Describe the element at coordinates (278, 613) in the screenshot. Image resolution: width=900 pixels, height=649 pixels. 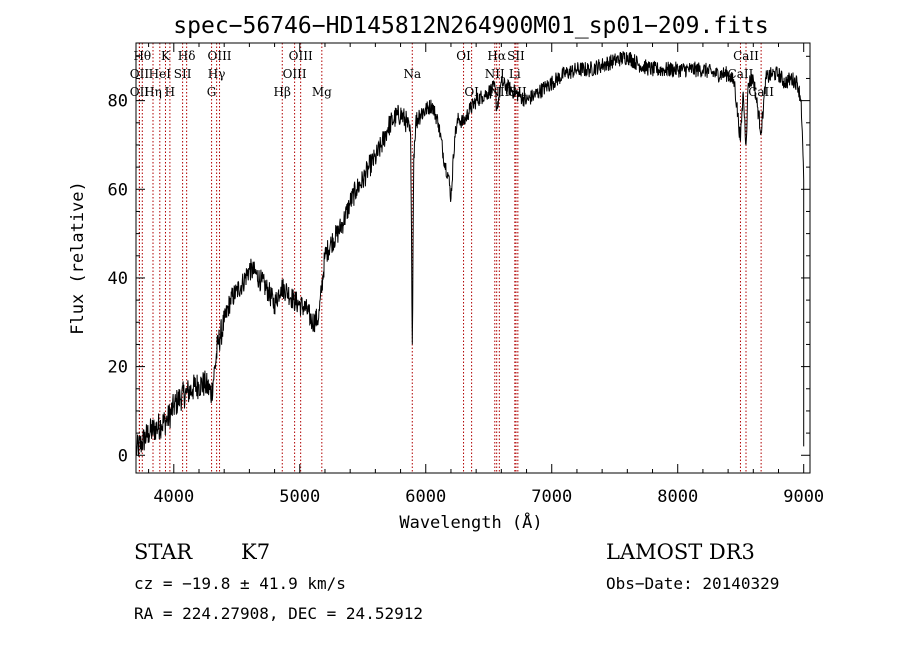
I see `coordinates: RA = 224.27908, DEC = 24.52912` at that location.